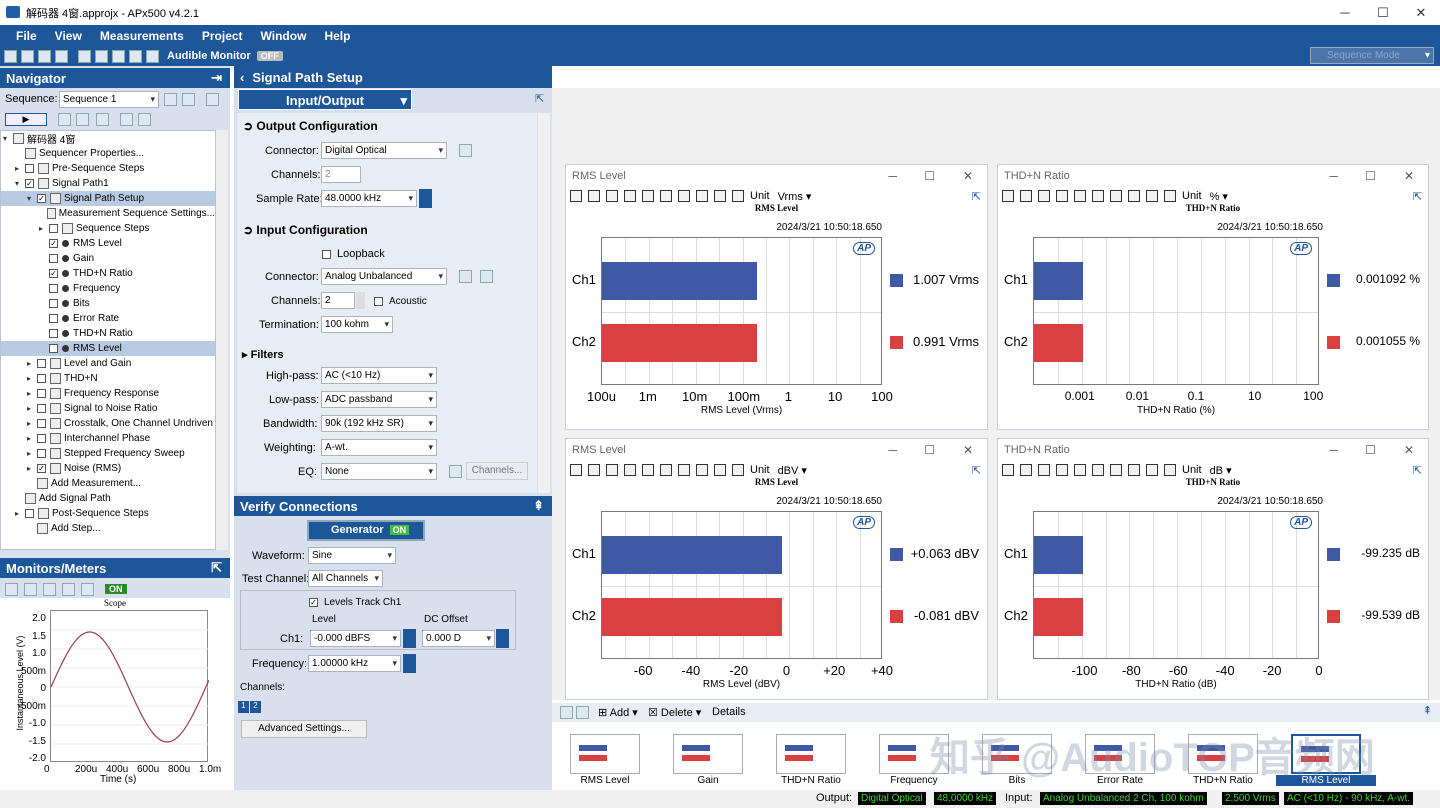 The image size is (1440, 808). Describe the element at coordinates (108, 513) in the screenshot. I see `tree-item: ▸ Post-Sequence Steps` at that location.